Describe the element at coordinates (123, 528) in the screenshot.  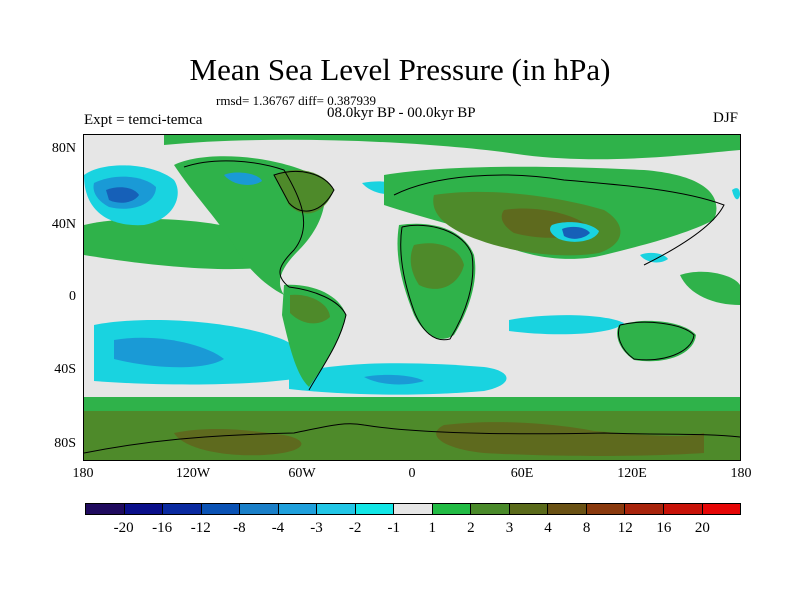
I see `colorbar-label: -20` at that location.